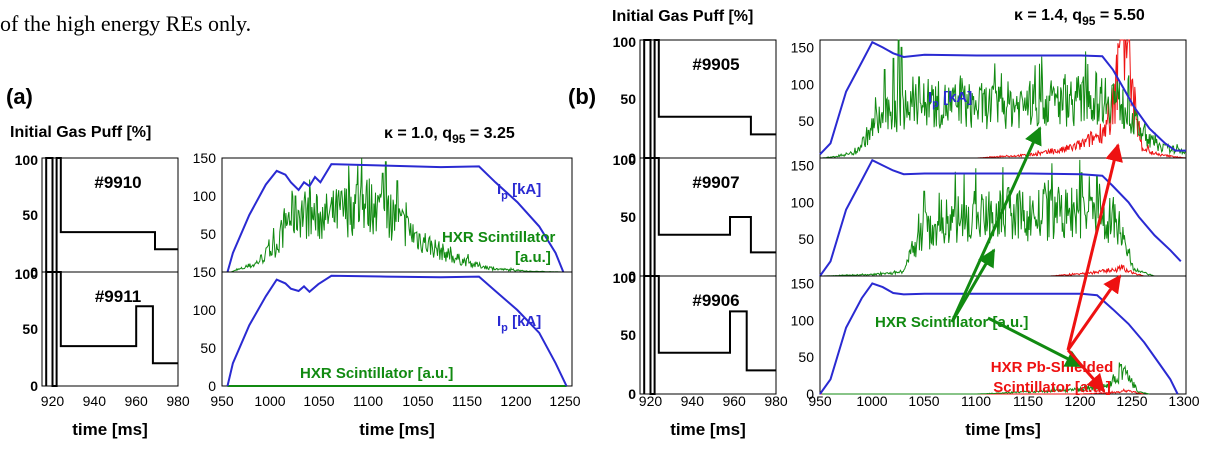 This screenshot has width=1217, height=450. Describe the element at coordinates (397, 429) in the screenshot. I see `main-x-axis-label: time [ms]` at that location.